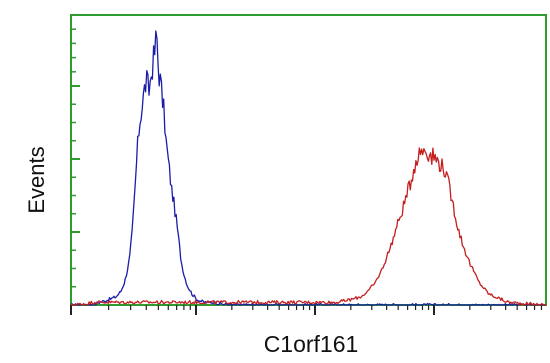 The height and width of the screenshot is (363, 550). What do you see at coordinates (311, 344) in the screenshot?
I see `x-axis-label: C1orf161` at bounding box center [311, 344].